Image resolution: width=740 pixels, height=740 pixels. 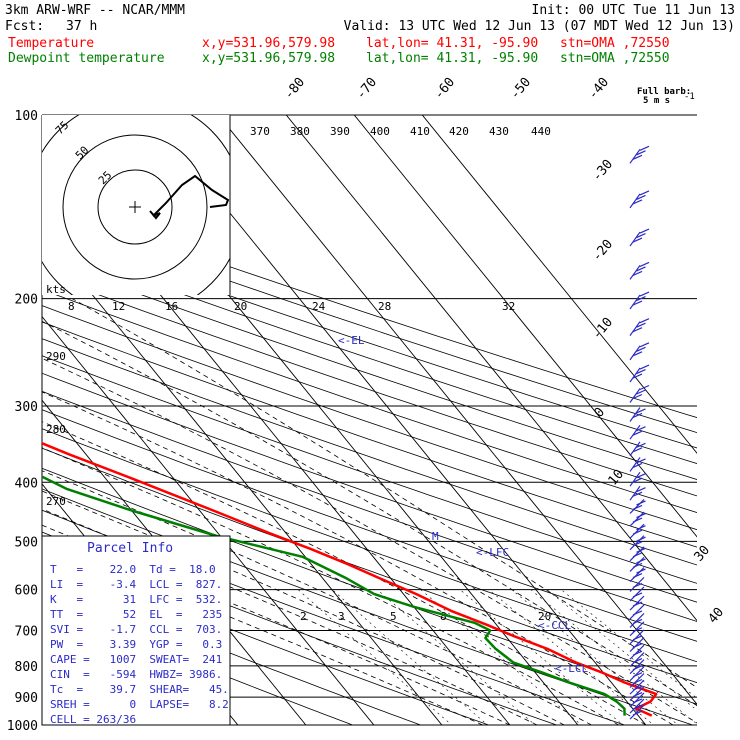 I want to click on pressure-label: 100, so click(x=26, y=116).